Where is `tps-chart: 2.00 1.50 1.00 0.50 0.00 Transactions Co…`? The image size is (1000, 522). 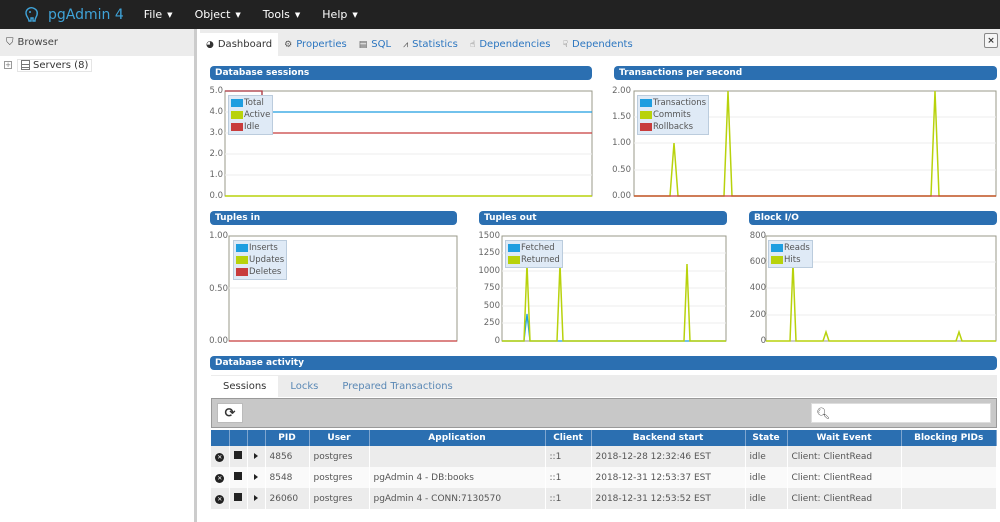
tps-chart: 2.00 1.50 1.00 0.50 0.00 Transactions Co… is located at coordinates (800, 145).